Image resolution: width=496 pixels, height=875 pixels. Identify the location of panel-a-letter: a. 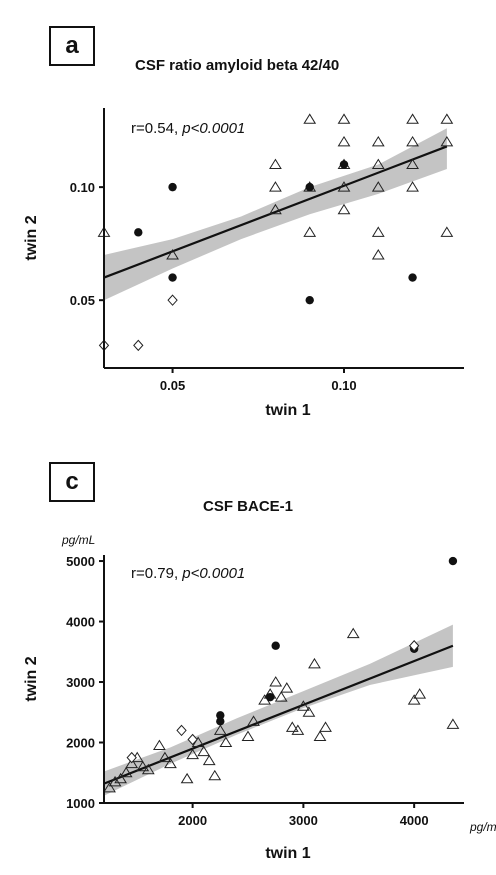
(72, 46).